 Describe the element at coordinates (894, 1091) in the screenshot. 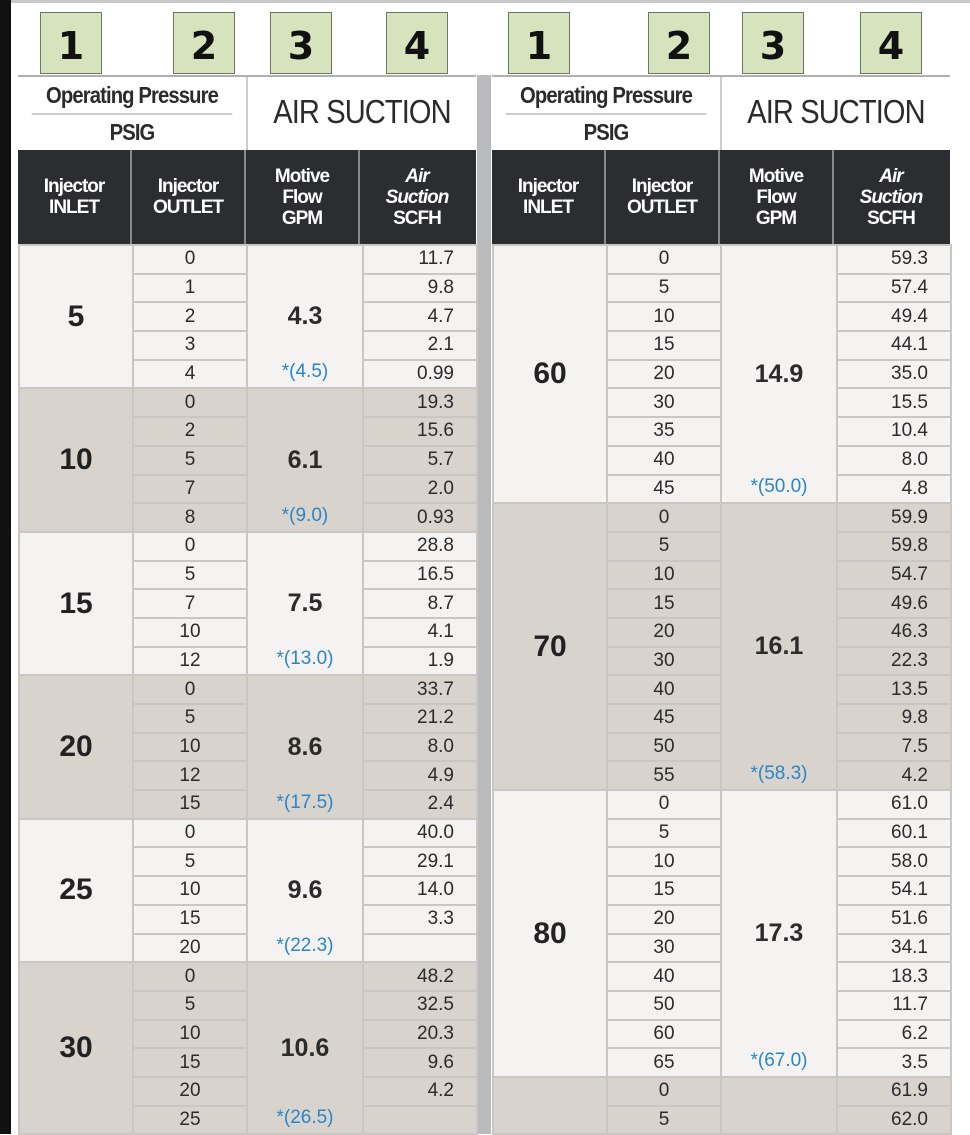

I see `air-suction-cell: 61.9` at that location.